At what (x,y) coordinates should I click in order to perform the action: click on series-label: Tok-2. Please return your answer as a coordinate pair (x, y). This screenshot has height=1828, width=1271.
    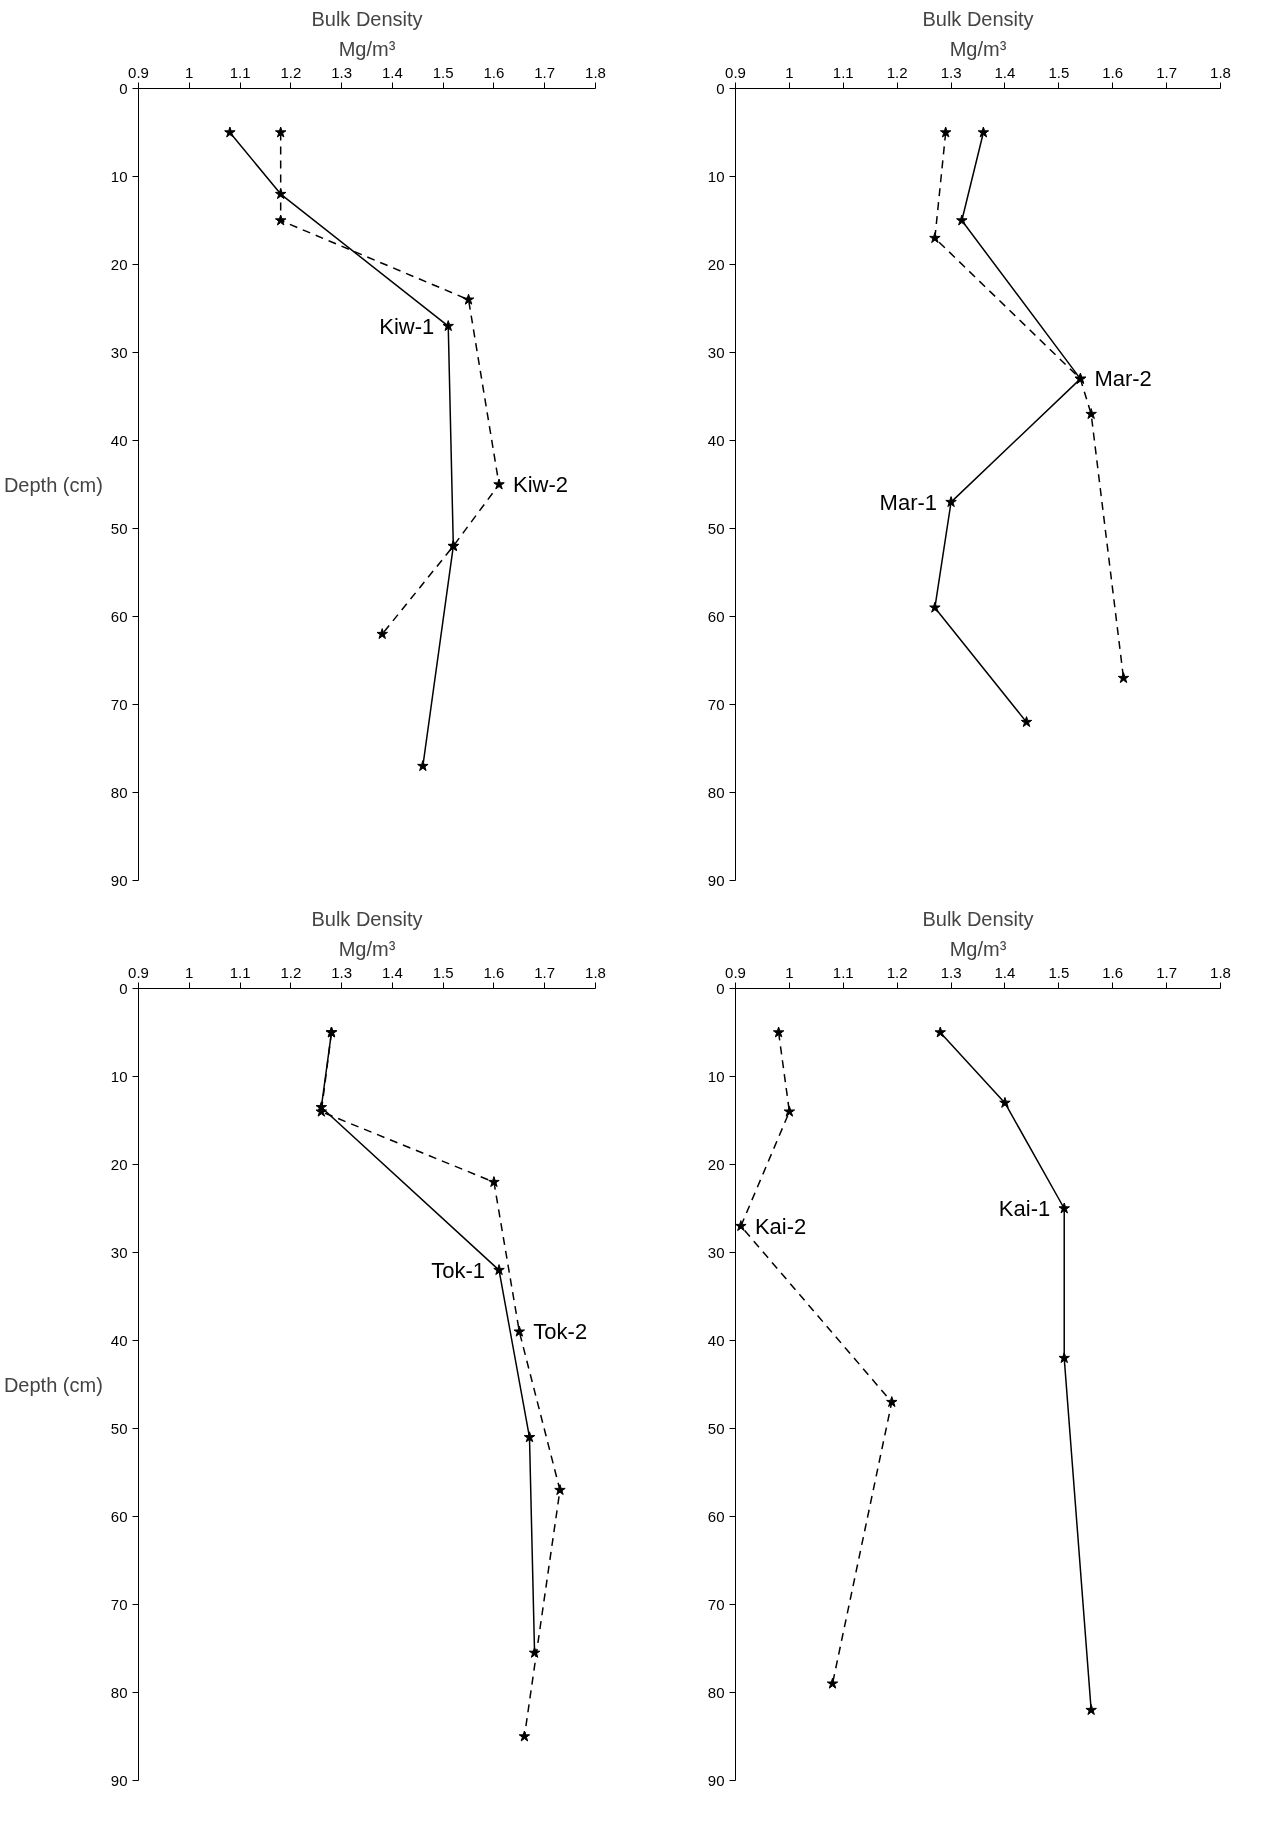
    Looking at the image, I should click on (560, 1332).